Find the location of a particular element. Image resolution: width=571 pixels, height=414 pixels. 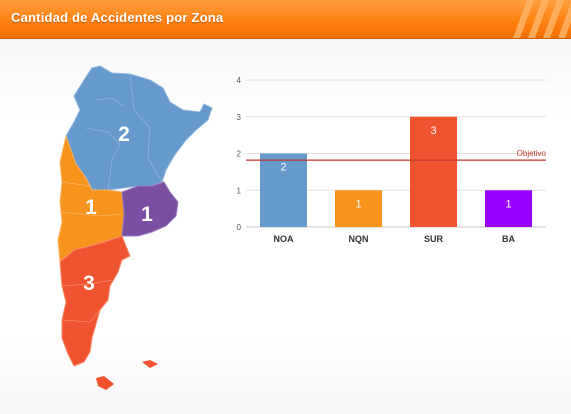

chart-y-axis: 0 1 2 3 4 is located at coordinates (239, 154).